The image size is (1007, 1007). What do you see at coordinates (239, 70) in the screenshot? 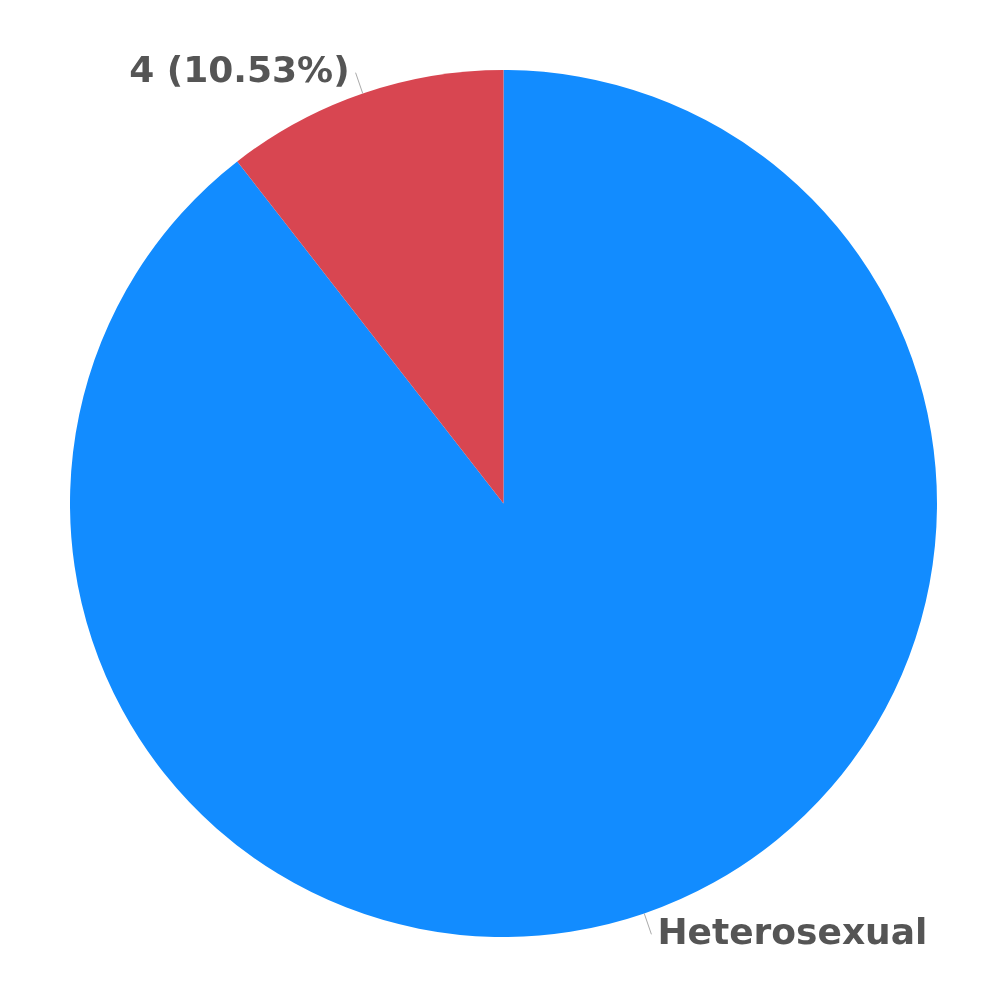
I see `data-label: 4 (10.53%)` at bounding box center [239, 70].